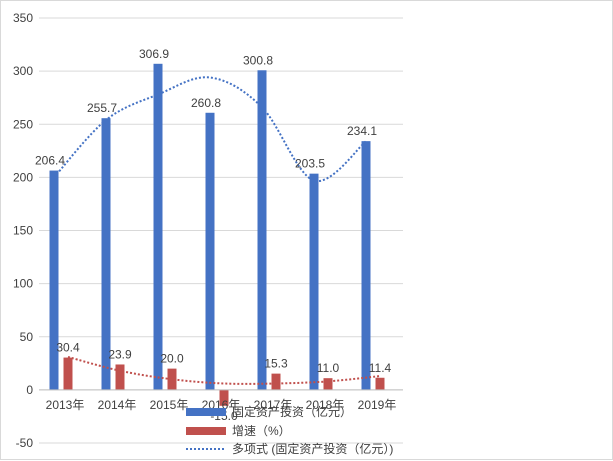  Describe the element at coordinates (380, 368) in the screenshot. I see `data-label-growth: 11.4` at that location.